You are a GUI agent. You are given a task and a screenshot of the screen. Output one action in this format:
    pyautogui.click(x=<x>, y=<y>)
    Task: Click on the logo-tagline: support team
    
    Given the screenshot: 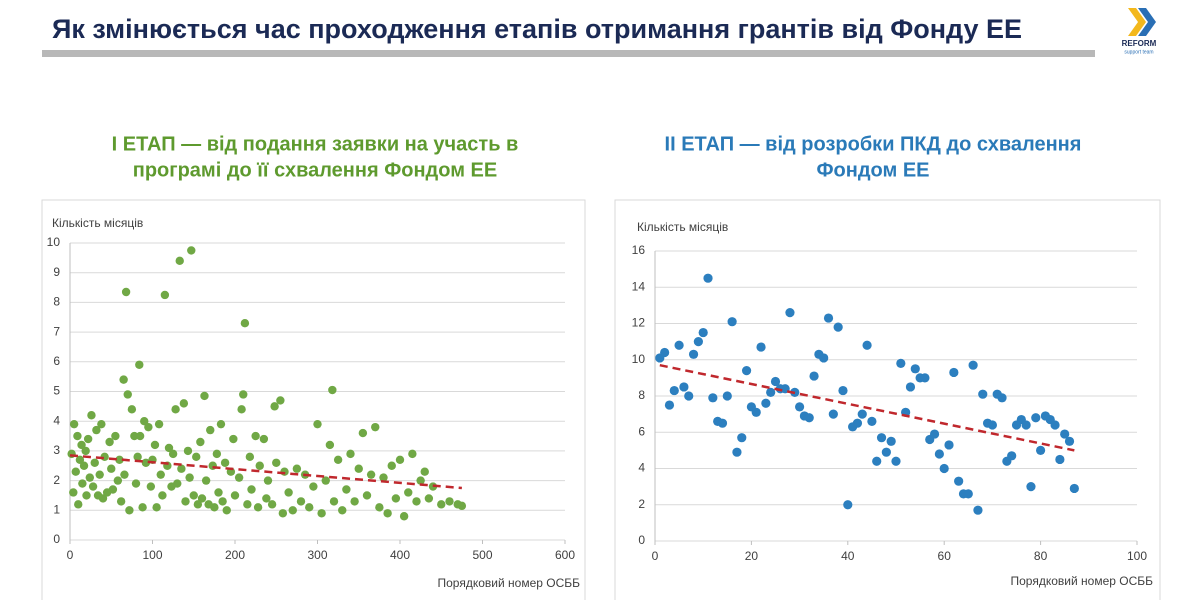 What is the action you would take?
    pyautogui.click(x=1138, y=52)
    